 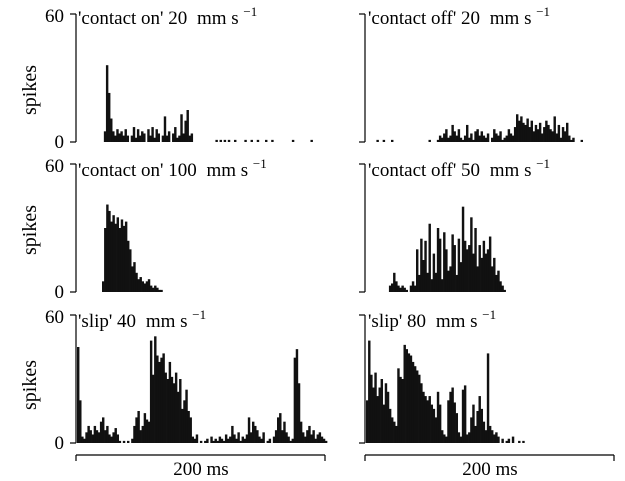 I want to click on y-tick-label-max: 60, so click(x=54, y=16).